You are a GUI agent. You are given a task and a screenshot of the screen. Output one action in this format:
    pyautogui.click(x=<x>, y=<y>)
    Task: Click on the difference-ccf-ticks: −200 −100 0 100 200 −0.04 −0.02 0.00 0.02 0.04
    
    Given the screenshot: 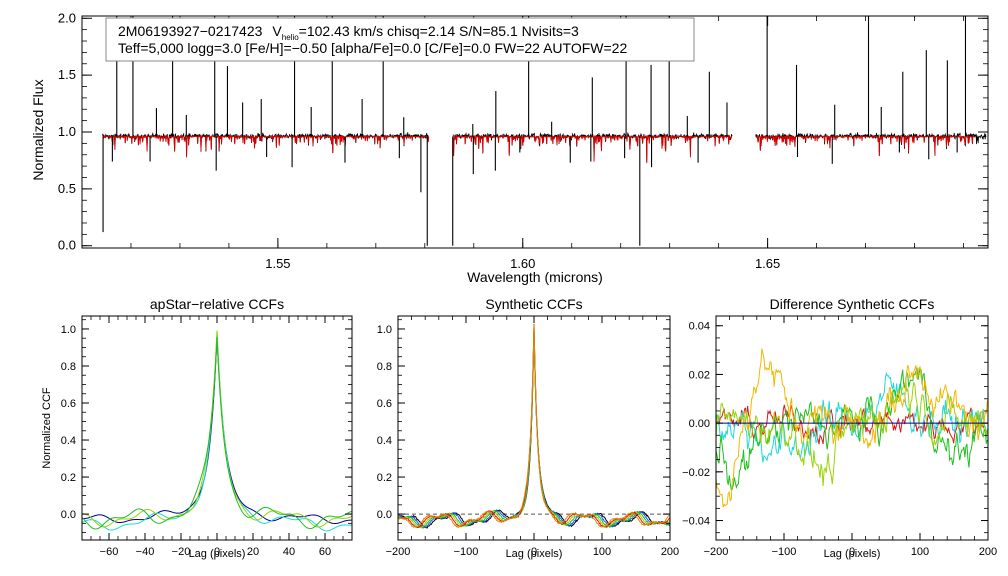 What is the action you would take?
    pyautogui.click(x=839, y=437)
    